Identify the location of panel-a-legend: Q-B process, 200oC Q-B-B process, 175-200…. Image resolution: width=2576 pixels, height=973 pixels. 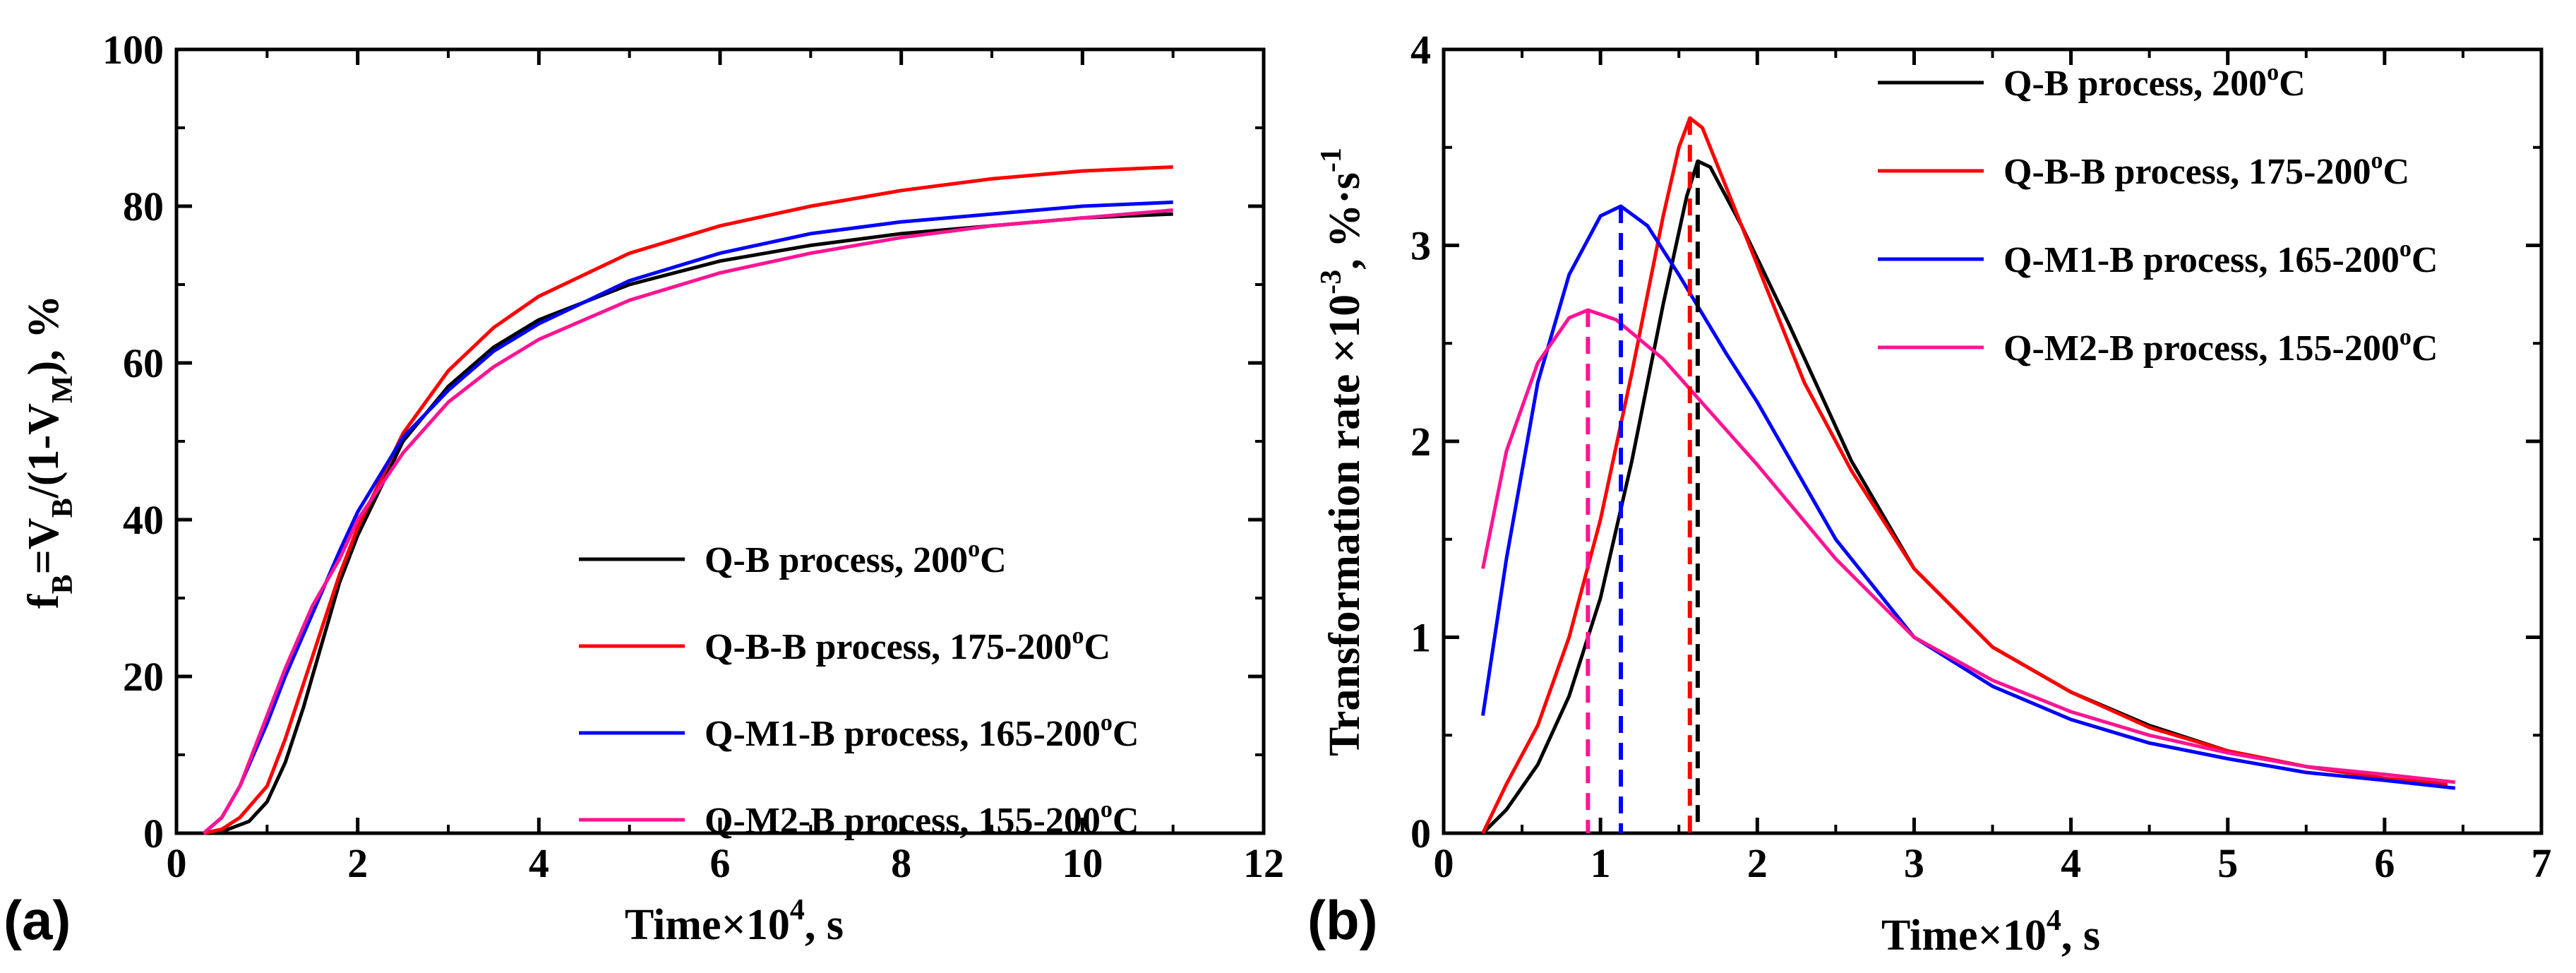
(859, 688).